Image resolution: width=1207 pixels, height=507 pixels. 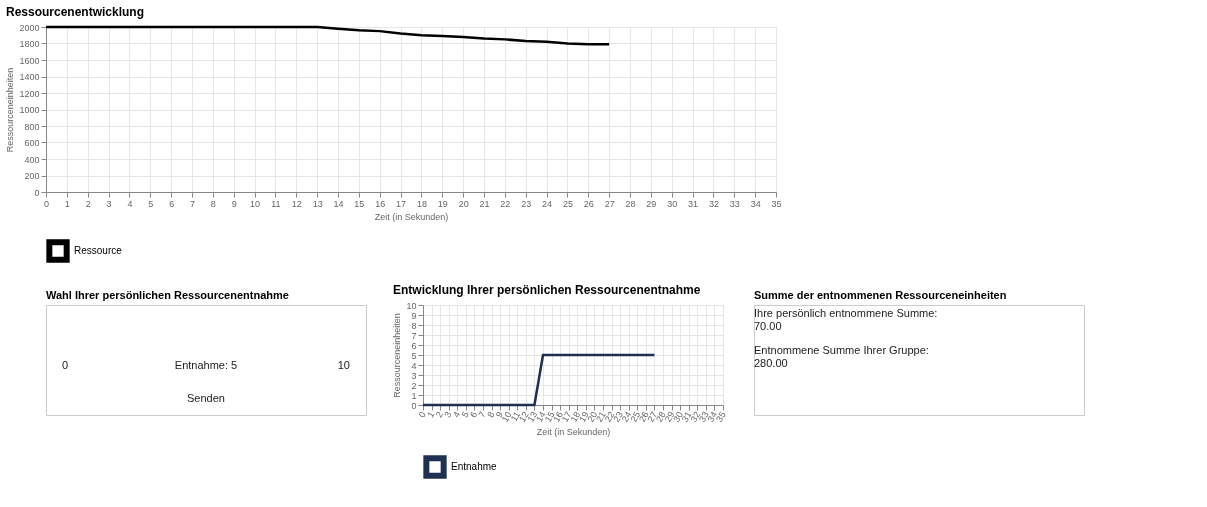 What do you see at coordinates (841, 350) in the screenshot?
I see `text: Entnommene Summe Ihrer Gruppe:` at bounding box center [841, 350].